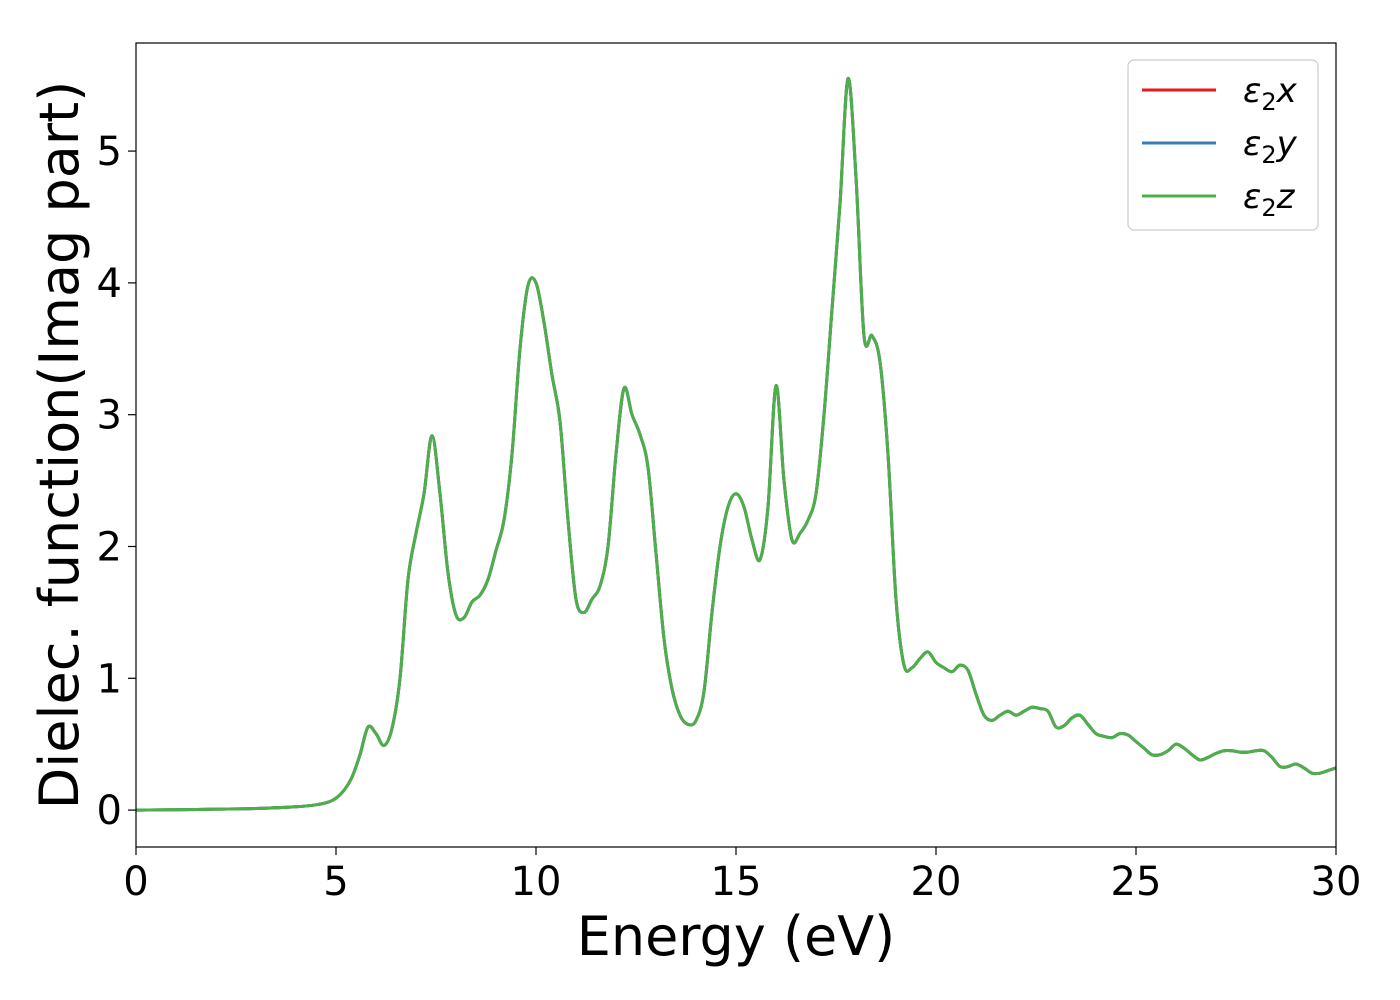  What do you see at coordinates (736, 882) in the screenshot?
I see `x-tick-label: 15` at bounding box center [736, 882].